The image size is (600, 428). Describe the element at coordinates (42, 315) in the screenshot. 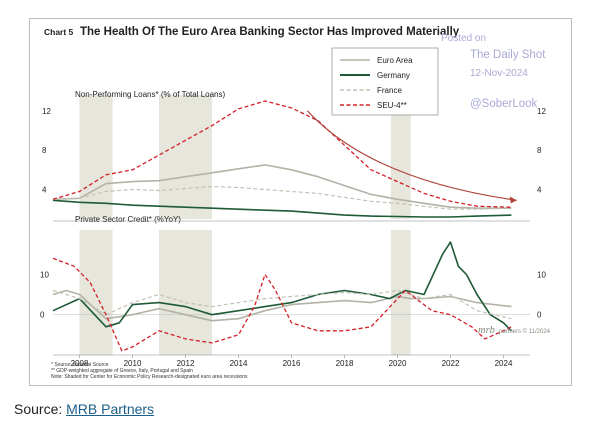

I see `y-tick-label-left-bottom: 0` at that location.